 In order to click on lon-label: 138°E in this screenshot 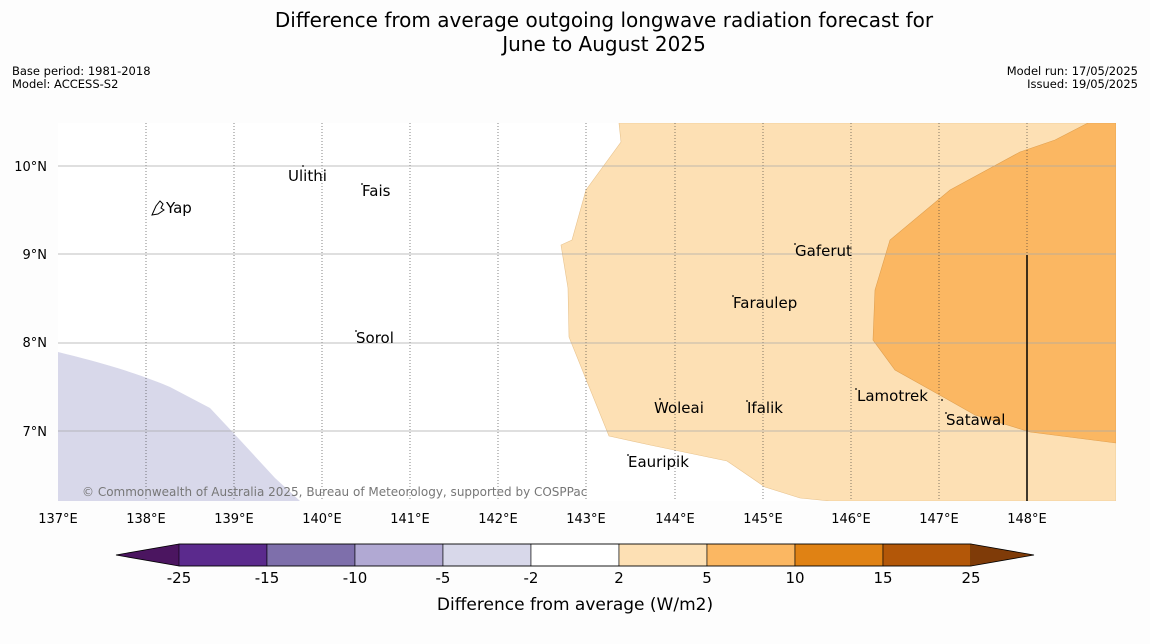, I will do `click(146, 519)`.